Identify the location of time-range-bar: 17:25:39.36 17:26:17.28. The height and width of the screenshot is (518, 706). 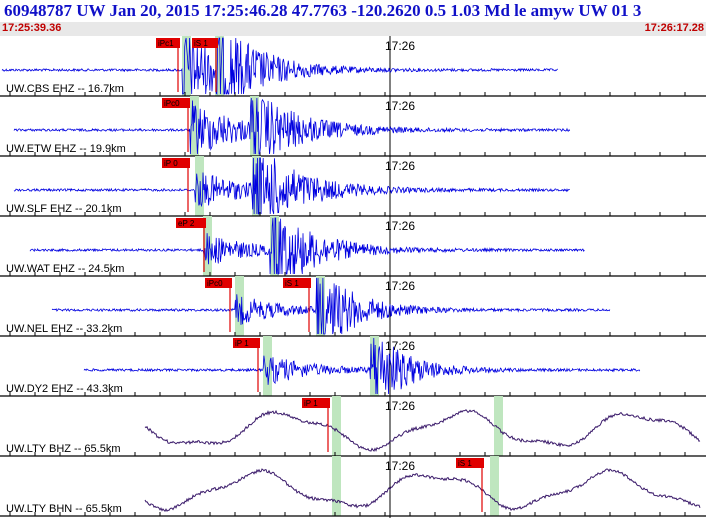
(353, 29).